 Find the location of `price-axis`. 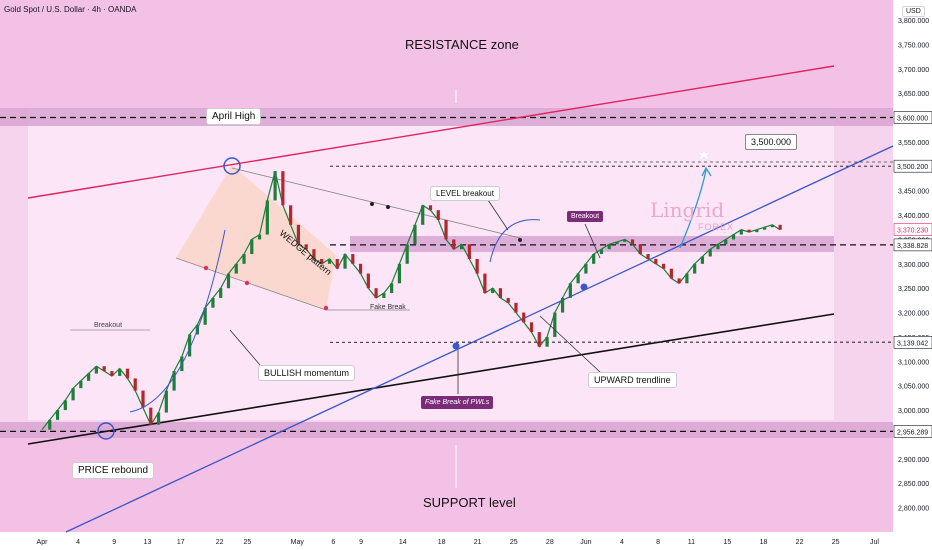

price-axis is located at coordinates (912, 275).